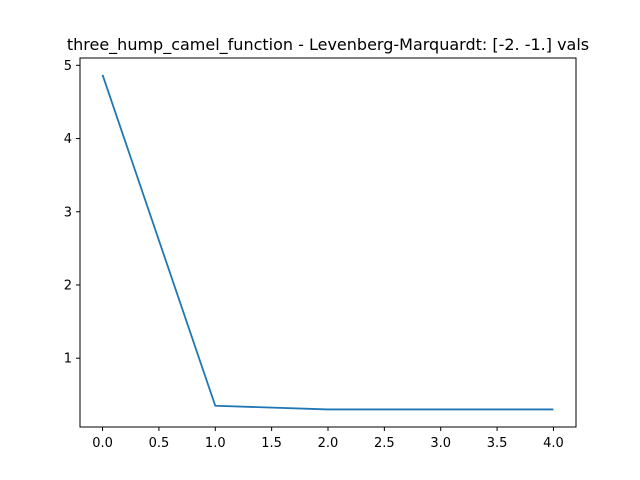  I want to click on y-tick-label: 3, so click(68, 212).